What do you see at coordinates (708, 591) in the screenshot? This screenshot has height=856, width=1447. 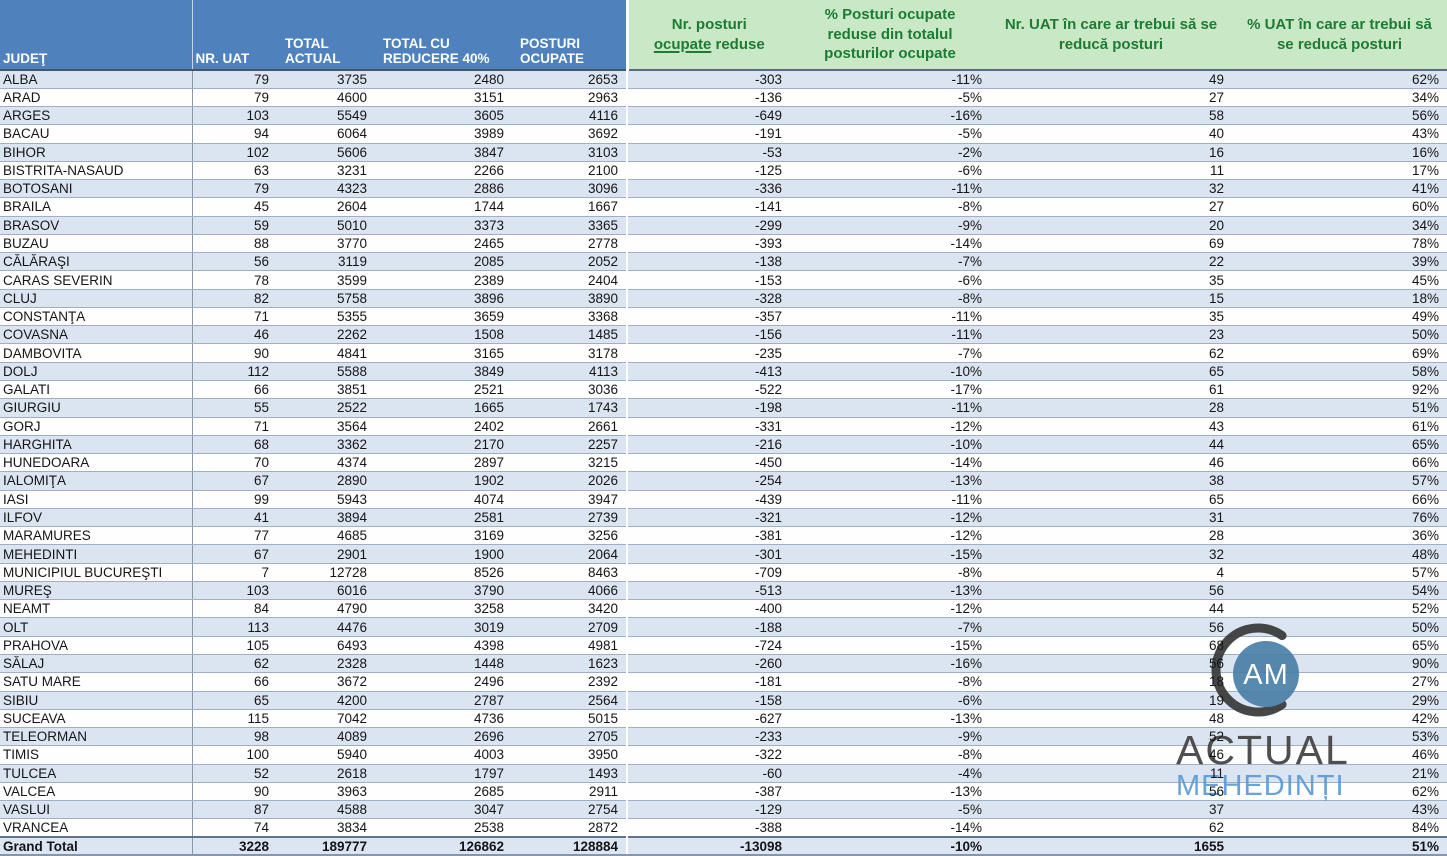 I see `nr_posturi_ocupate_reduse-cell: -513` at bounding box center [708, 591].